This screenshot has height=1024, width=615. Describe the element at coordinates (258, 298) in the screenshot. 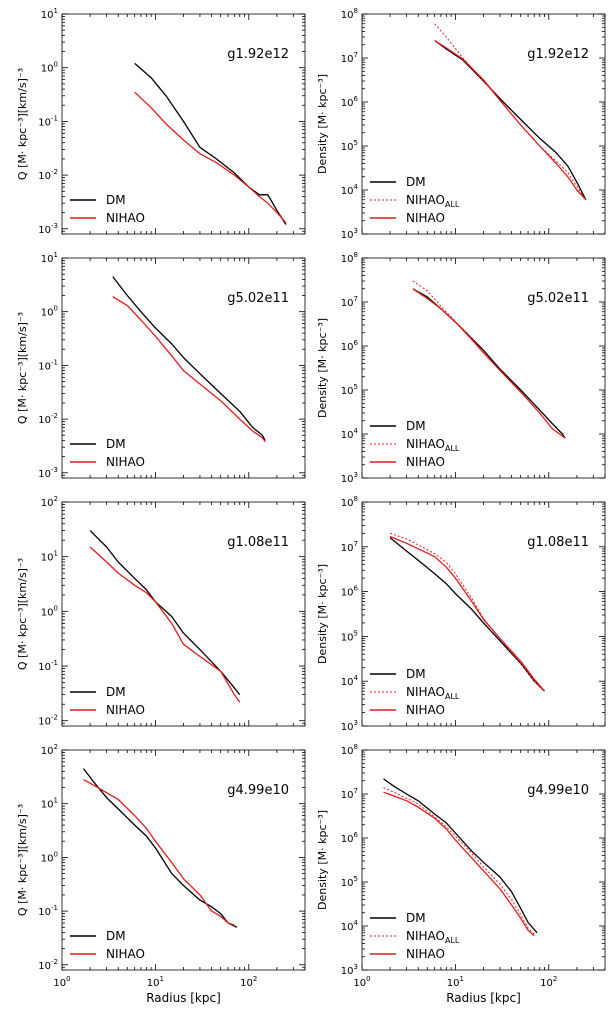

I see `panel-title: g5.02e11` at that location.